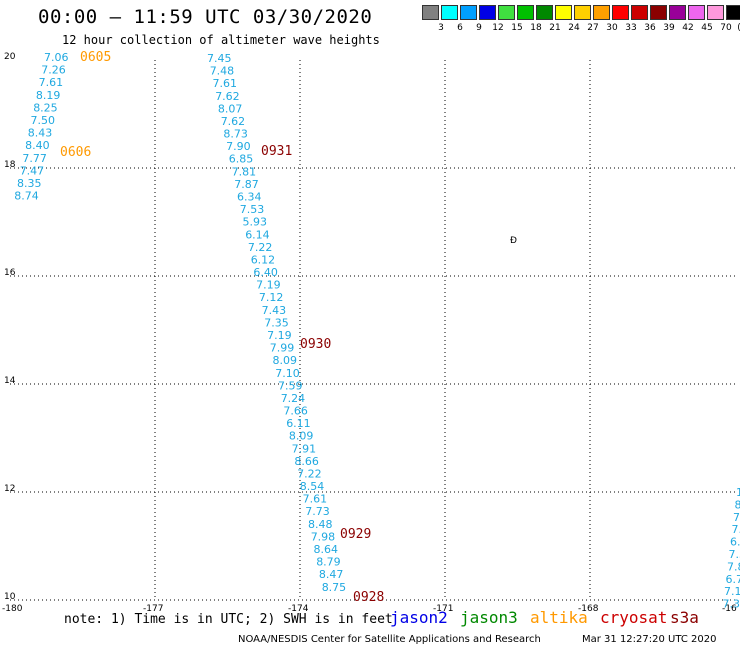 The height and width of the screenshot is (650, 740). Describe the element at coordinates (263, 259) in the screenshot. I see `swh-value: 6.12` at that location.